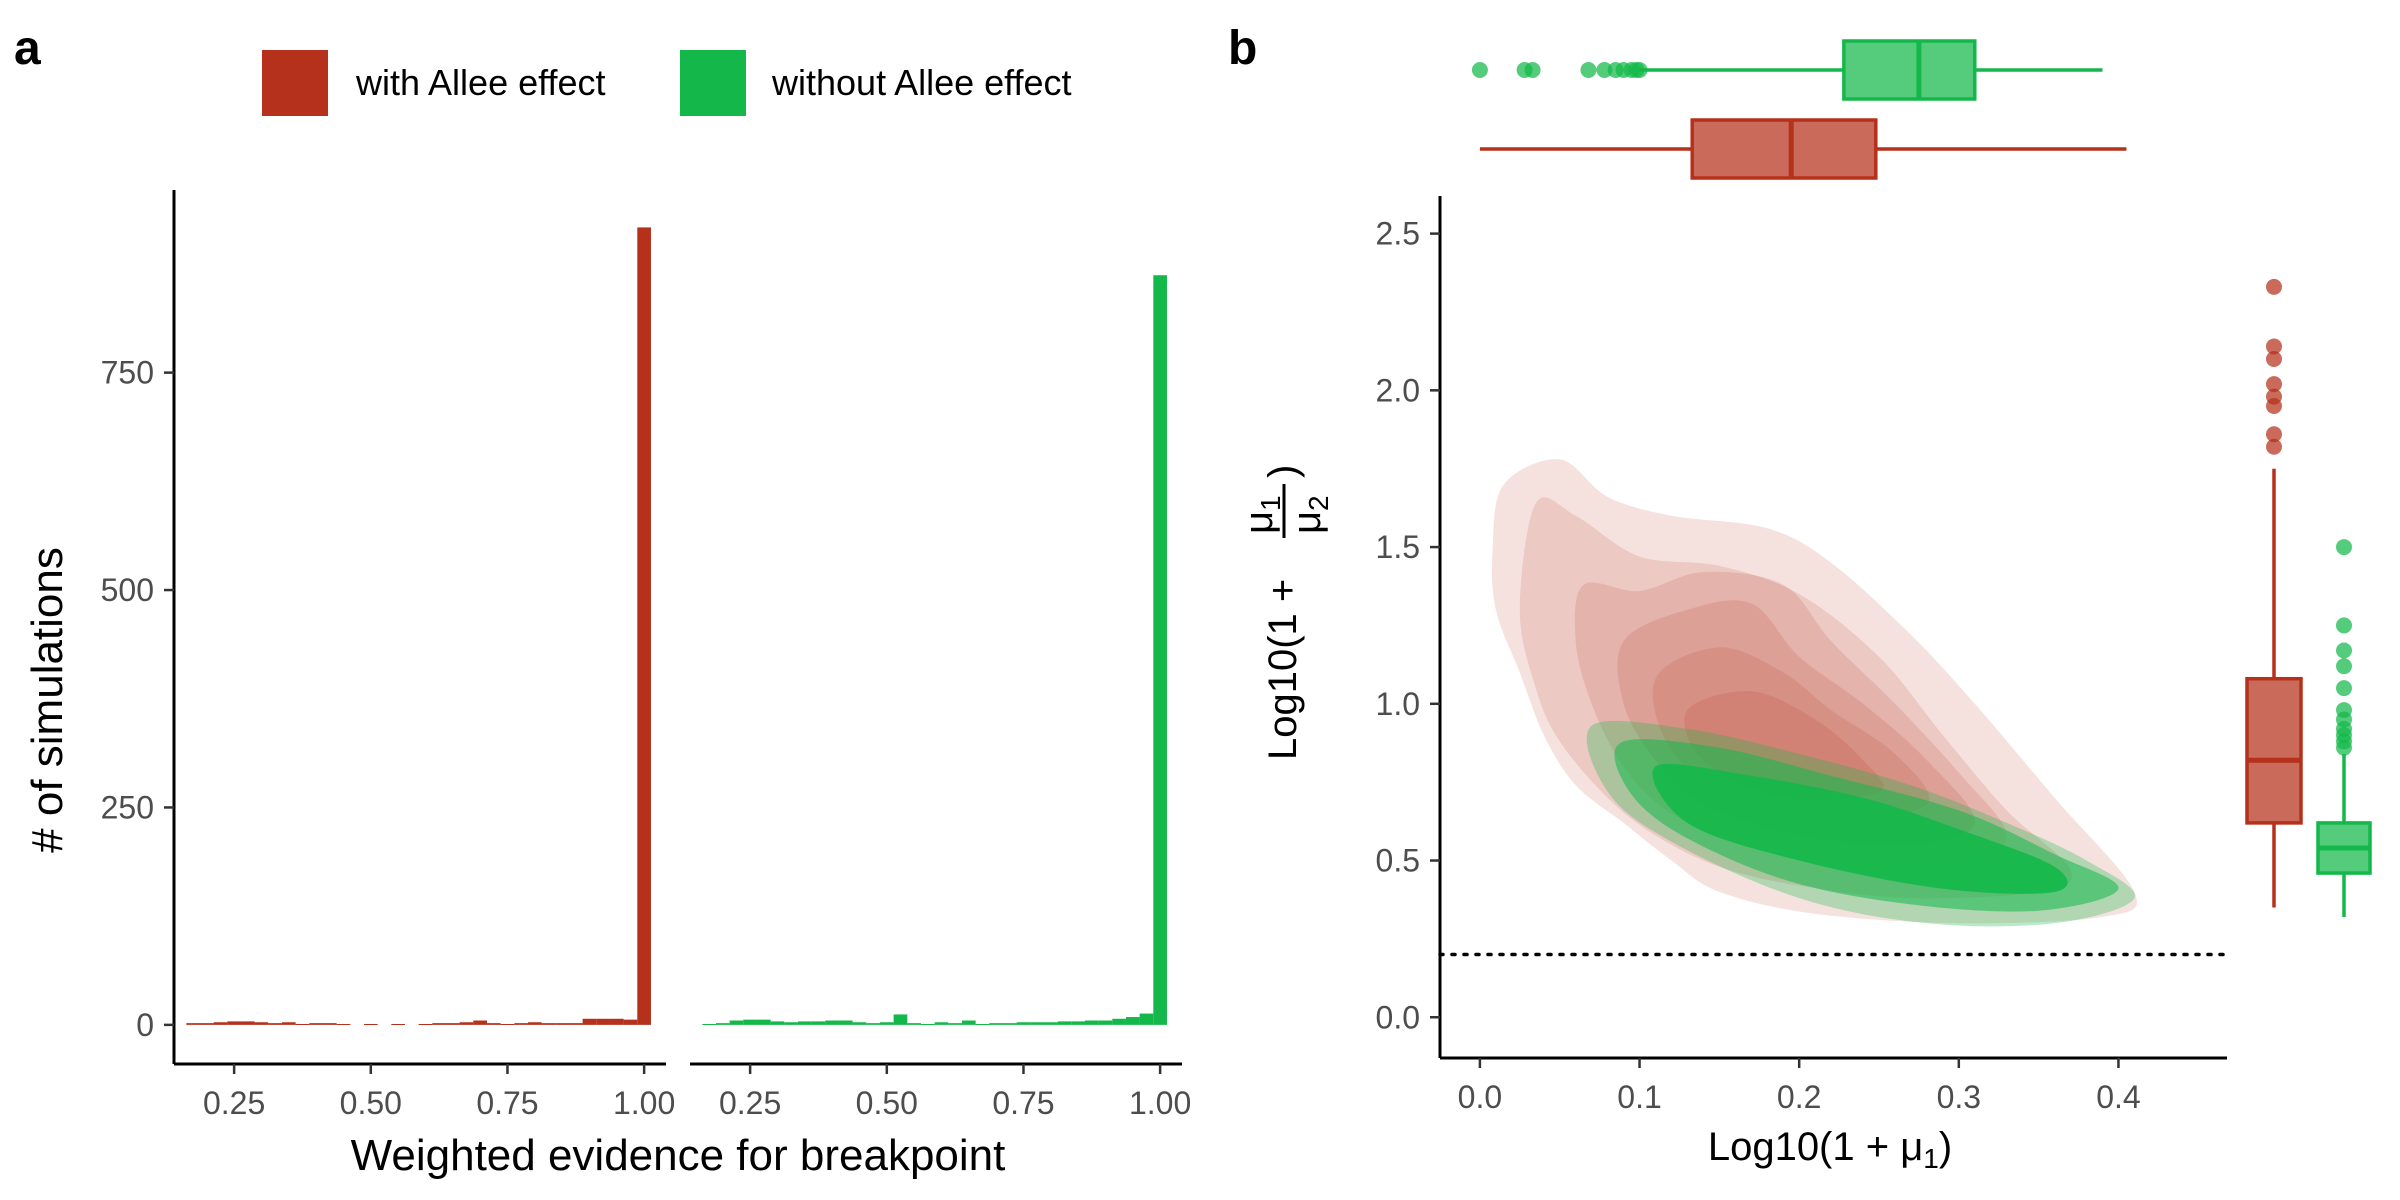  What do you see at coordinates (1398, 547) in the screenshot?
I see `y-tick-label: 1.5` at bounding box center [1398, 547].